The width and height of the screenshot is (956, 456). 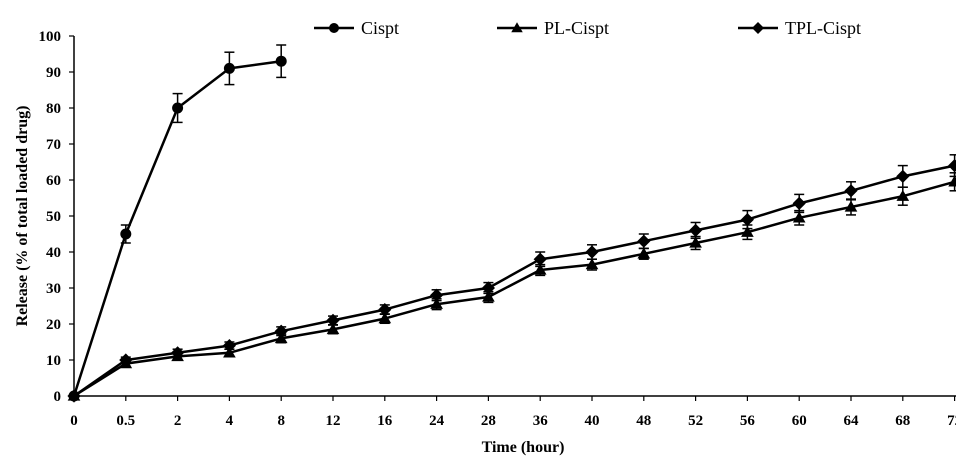 I want to click on x-tick-label-60: 60, so click(x=799, y=421).